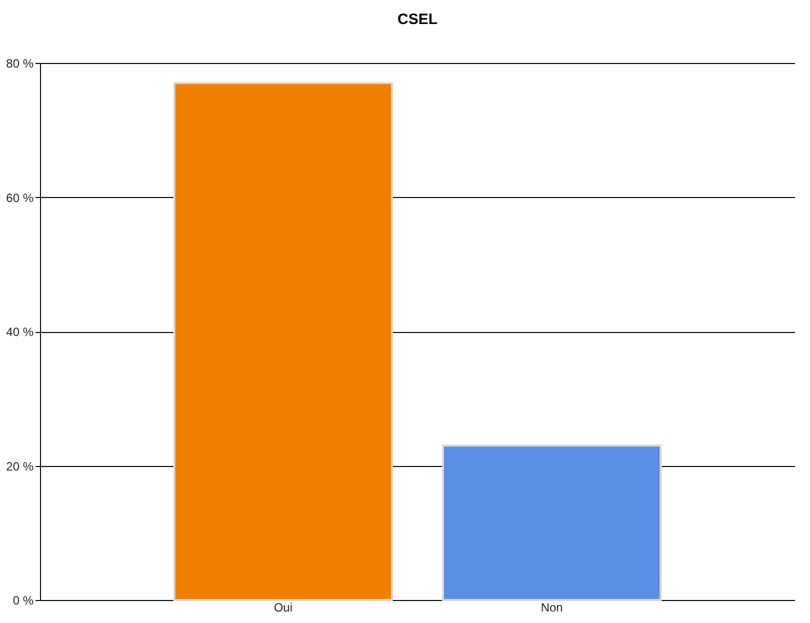 Image resolution: width=810 pixels, height=623 pixels. I want to click on x-tick-label: Oui, so click(283, 607).